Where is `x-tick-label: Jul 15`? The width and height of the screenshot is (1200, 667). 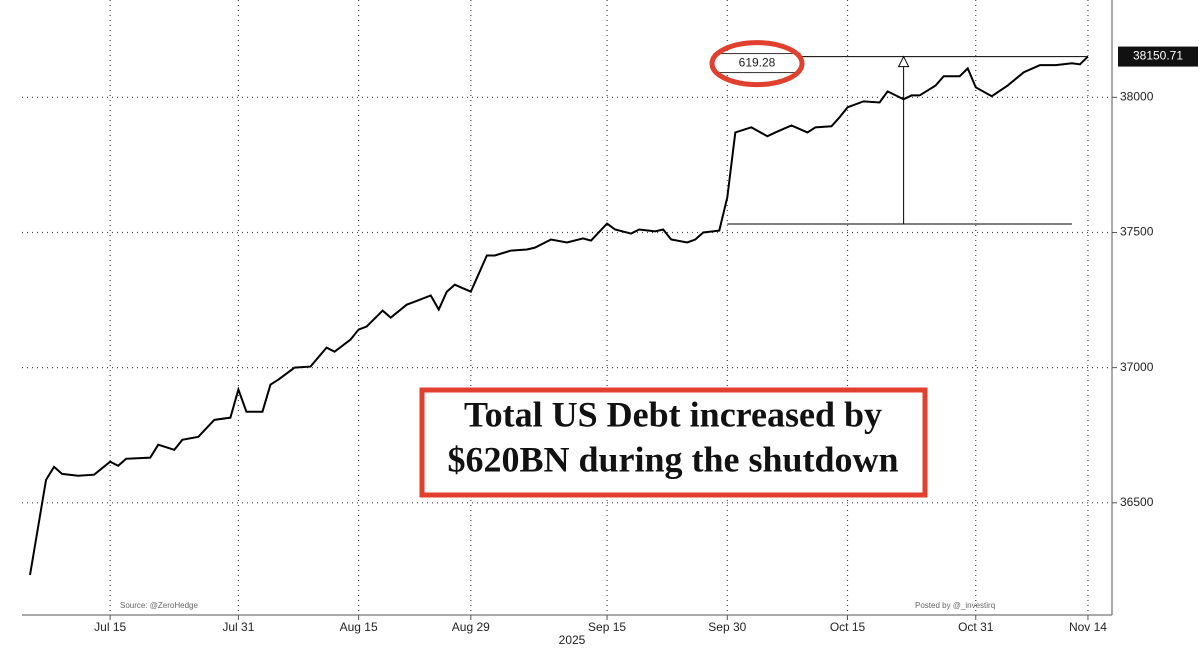 x-tick-label: Jul 15 is located at coordinates (110, 627).